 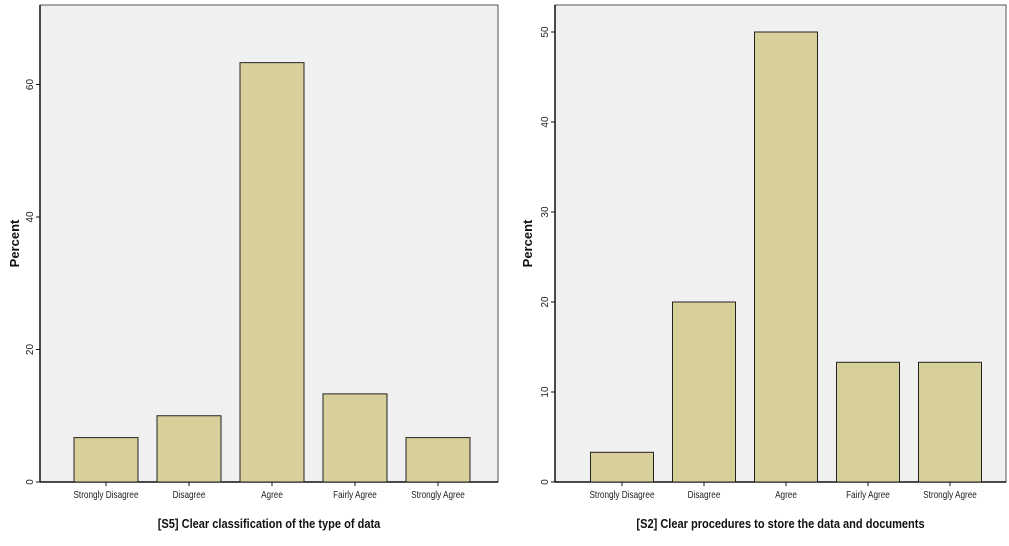 I want to click on y-tick-label: 60, so click(x=30, y=85).